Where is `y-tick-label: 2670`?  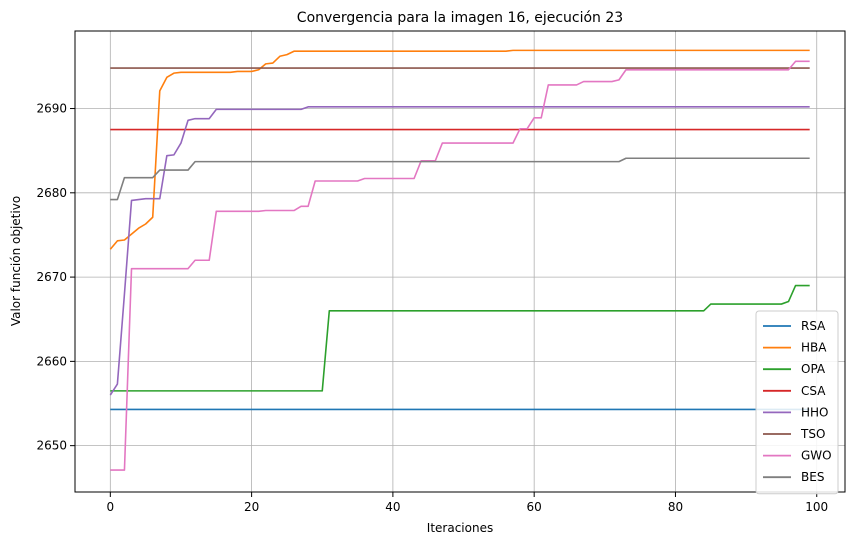
y-tick-label: 2670 is located at coordinates (51, 277).